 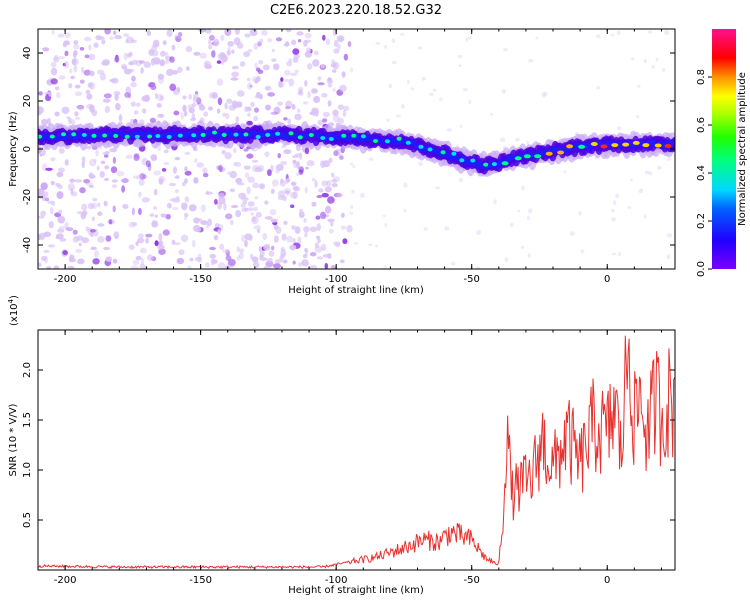 What do you see at coordinates (607, 279) in the screenshot?
I see `x-tick-label: 0` at bounding box center [607, 279].